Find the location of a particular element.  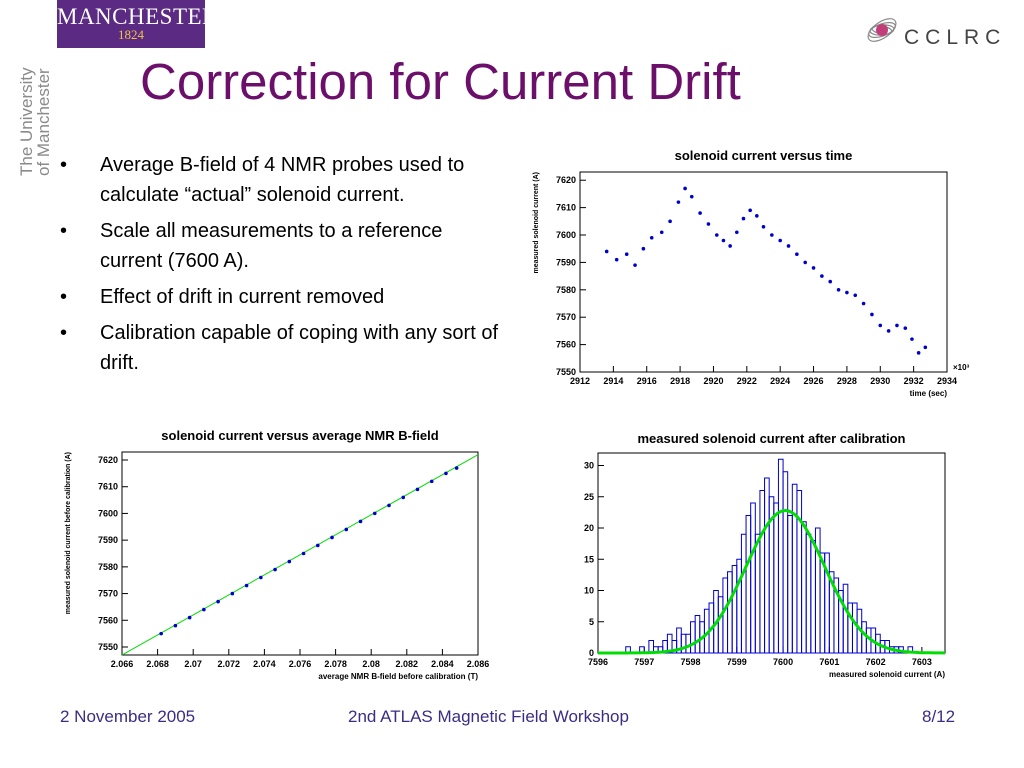

footer-page: 8/12 is located at coordinates (939, 716).